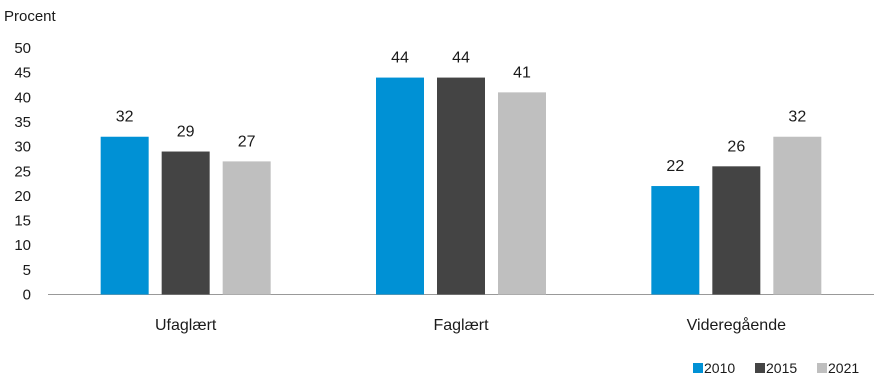  What do you see at coordinates (736, 146) in the screenshot?
I see `data-label-2015-2: 26` at bounding box center [736, 146].